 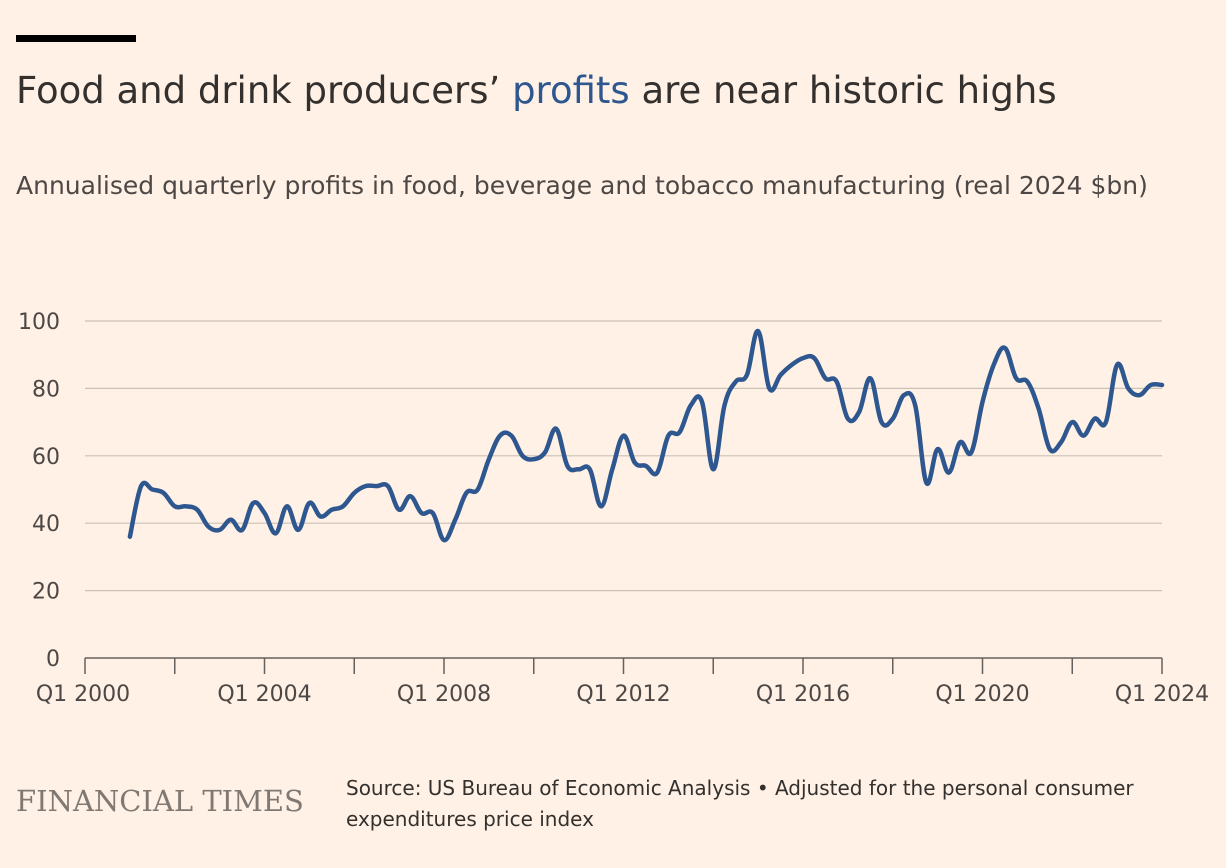 I want to click on header-accent-bar, so click(x=76, y=38).